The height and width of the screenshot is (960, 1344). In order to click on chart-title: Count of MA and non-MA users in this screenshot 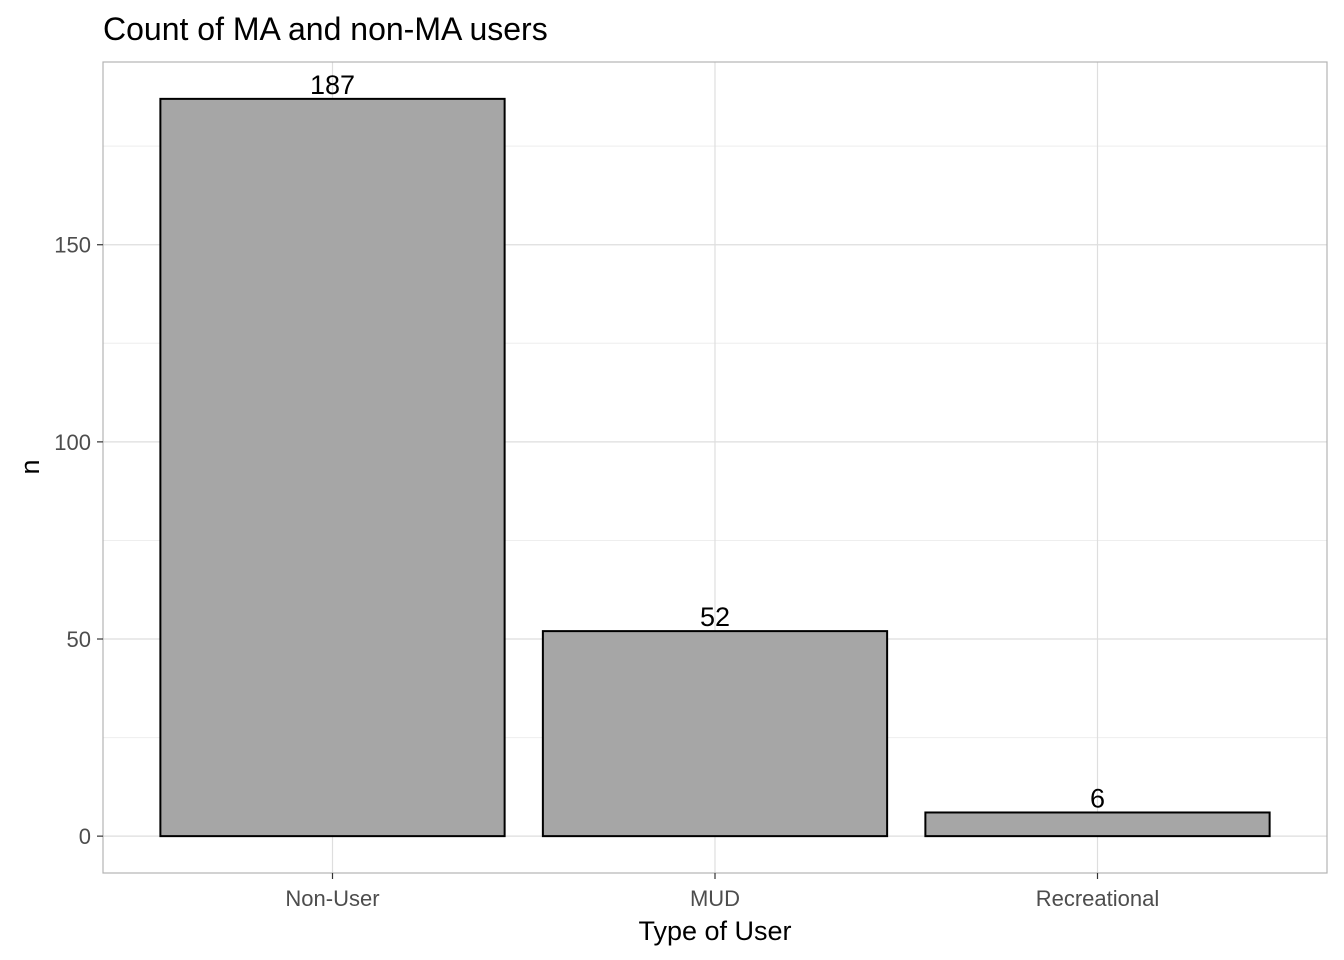, I will do `click(325, 29)`.